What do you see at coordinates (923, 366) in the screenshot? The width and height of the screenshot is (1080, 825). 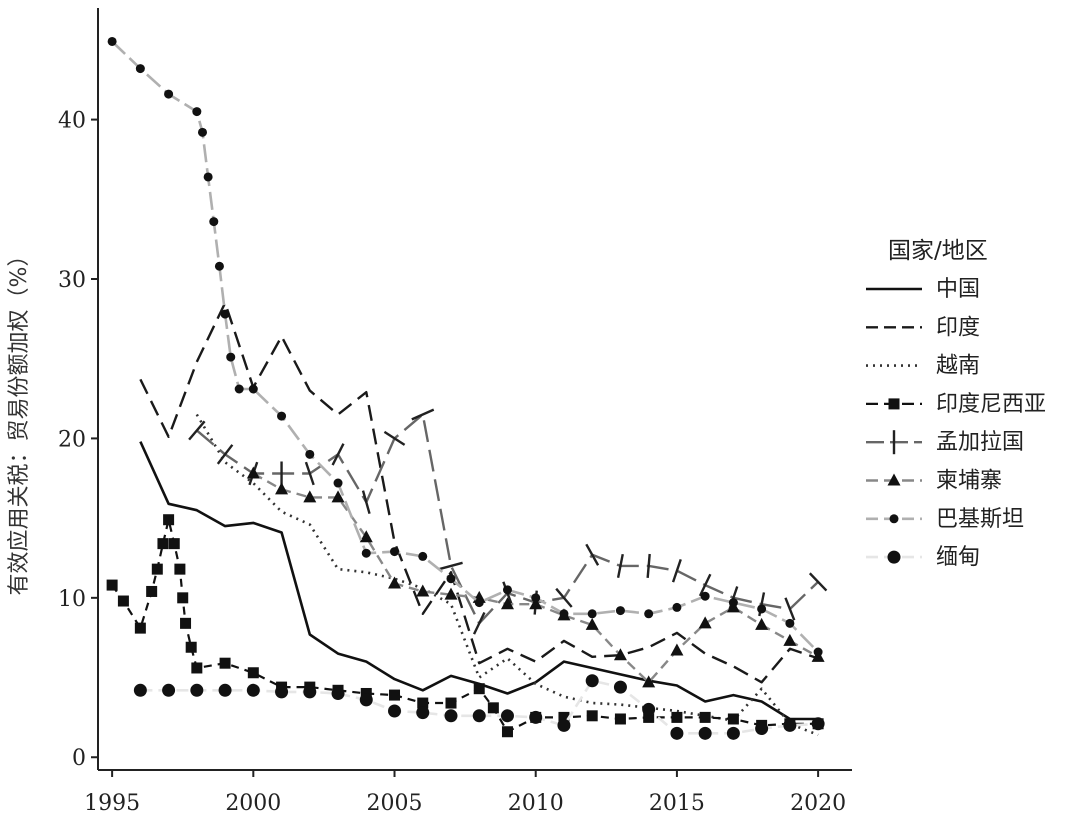 I see `legend-item: 越南` at bounding box center [923, 366].